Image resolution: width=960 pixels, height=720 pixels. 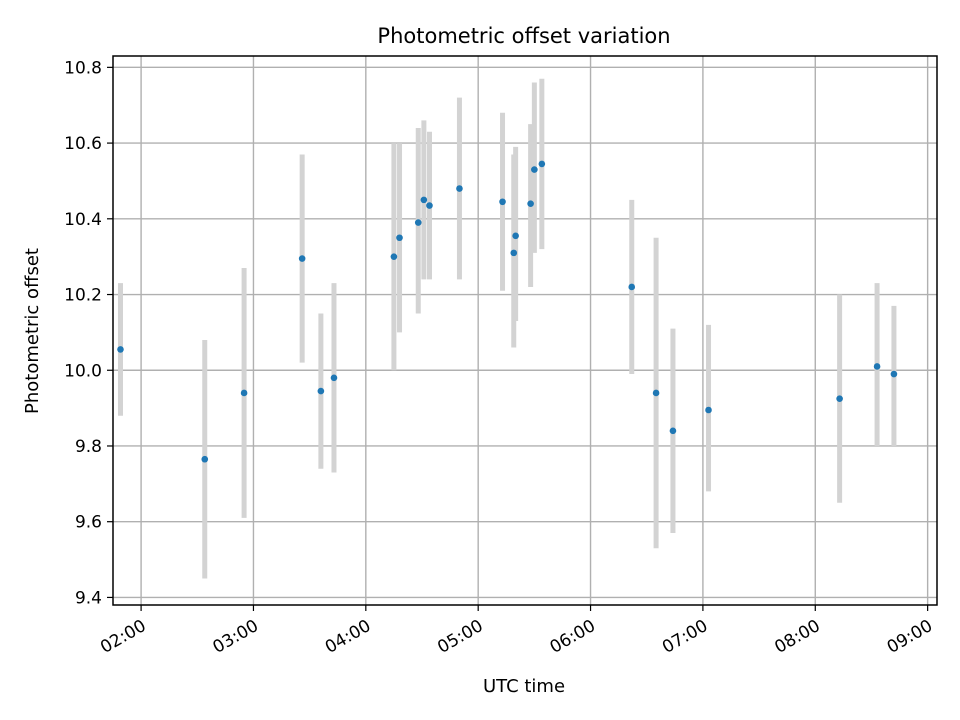 I want to click on y-axis-title: Photometric offset, so click(x=32, y=331).